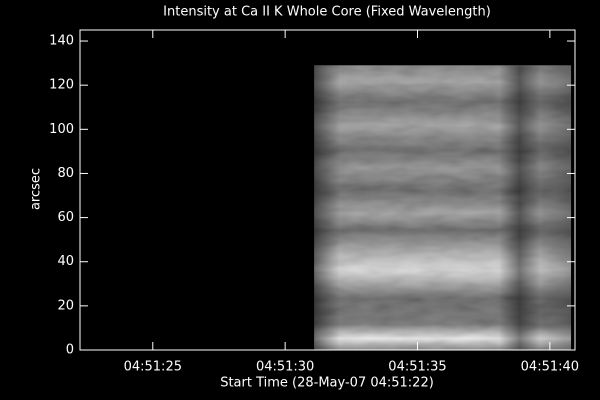 The image size is (600, 400). What do you see at coordinates (550, 367) in the screenshot?
I see `x-tick-label: 04:51:40` at bounding box center [550, 367].